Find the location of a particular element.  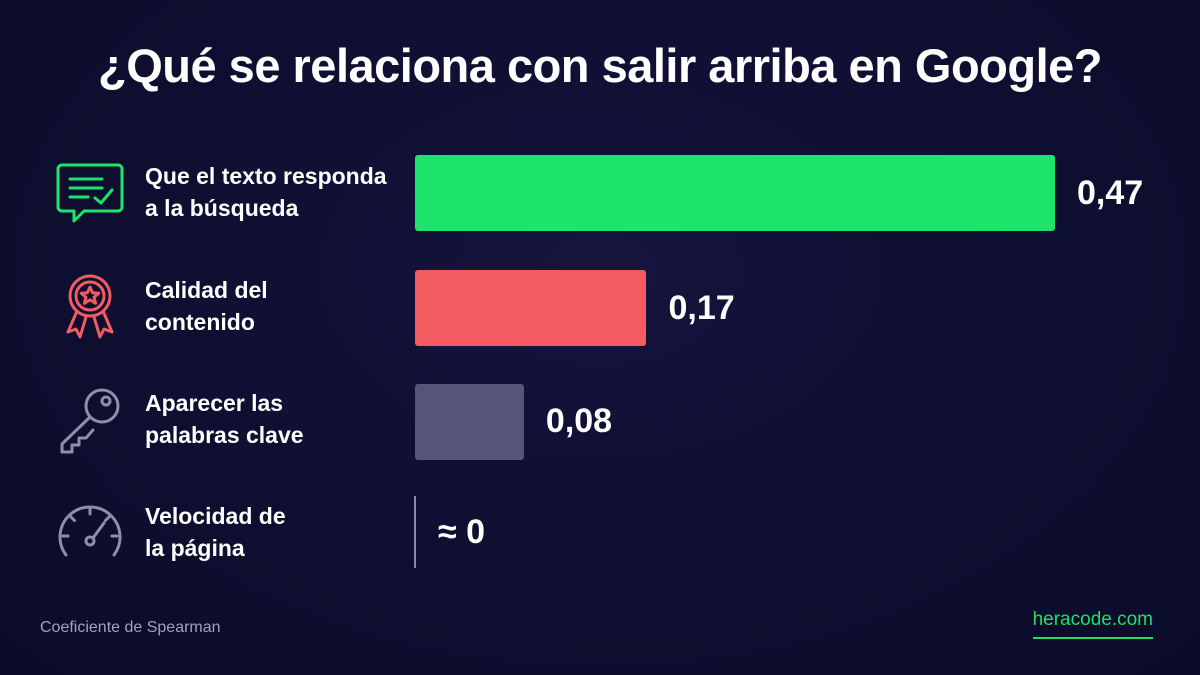

category-label-line: la página is located at coordinates (195, 548).